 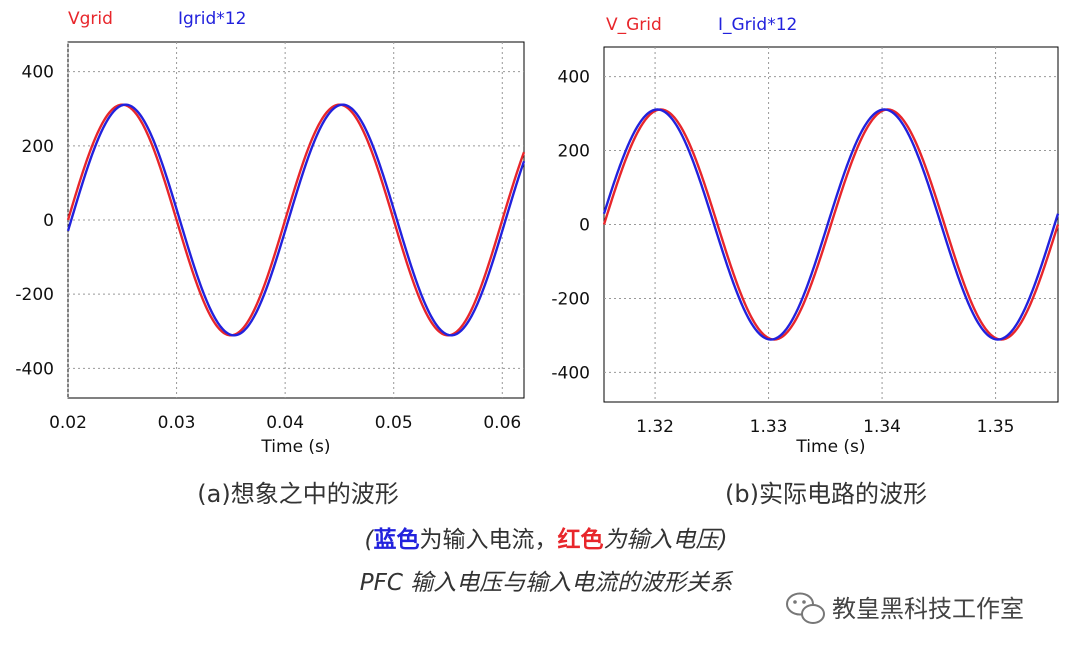 What do you see at coordinates (769, 427) in the screenshot?
I see `x-tick-label: 1.33` at bounding box center [769, 427].